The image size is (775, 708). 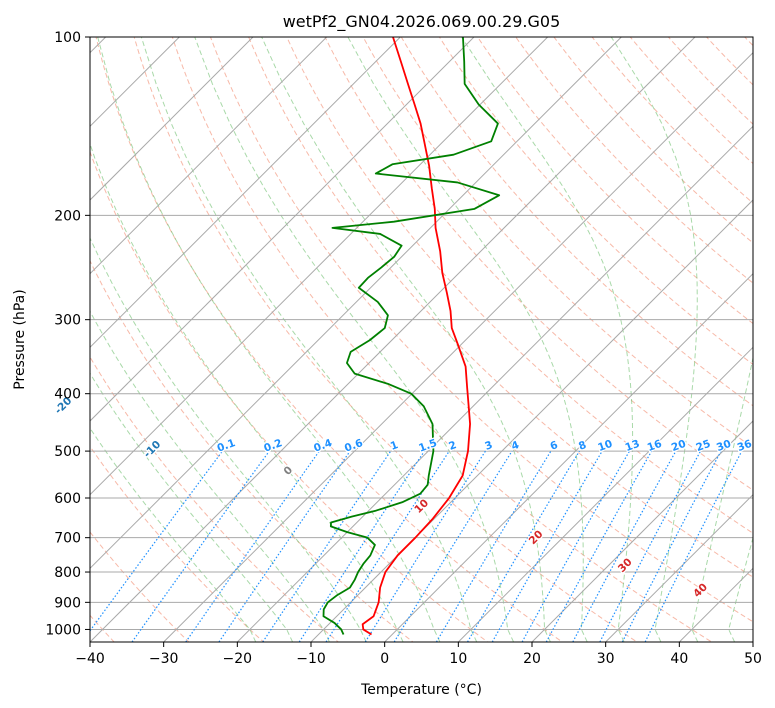 What do you see at coordinates (20, 339) in the screenshot?
I see `y-axis-label: Pressure (hPa)` at bounding box center [20, 339].